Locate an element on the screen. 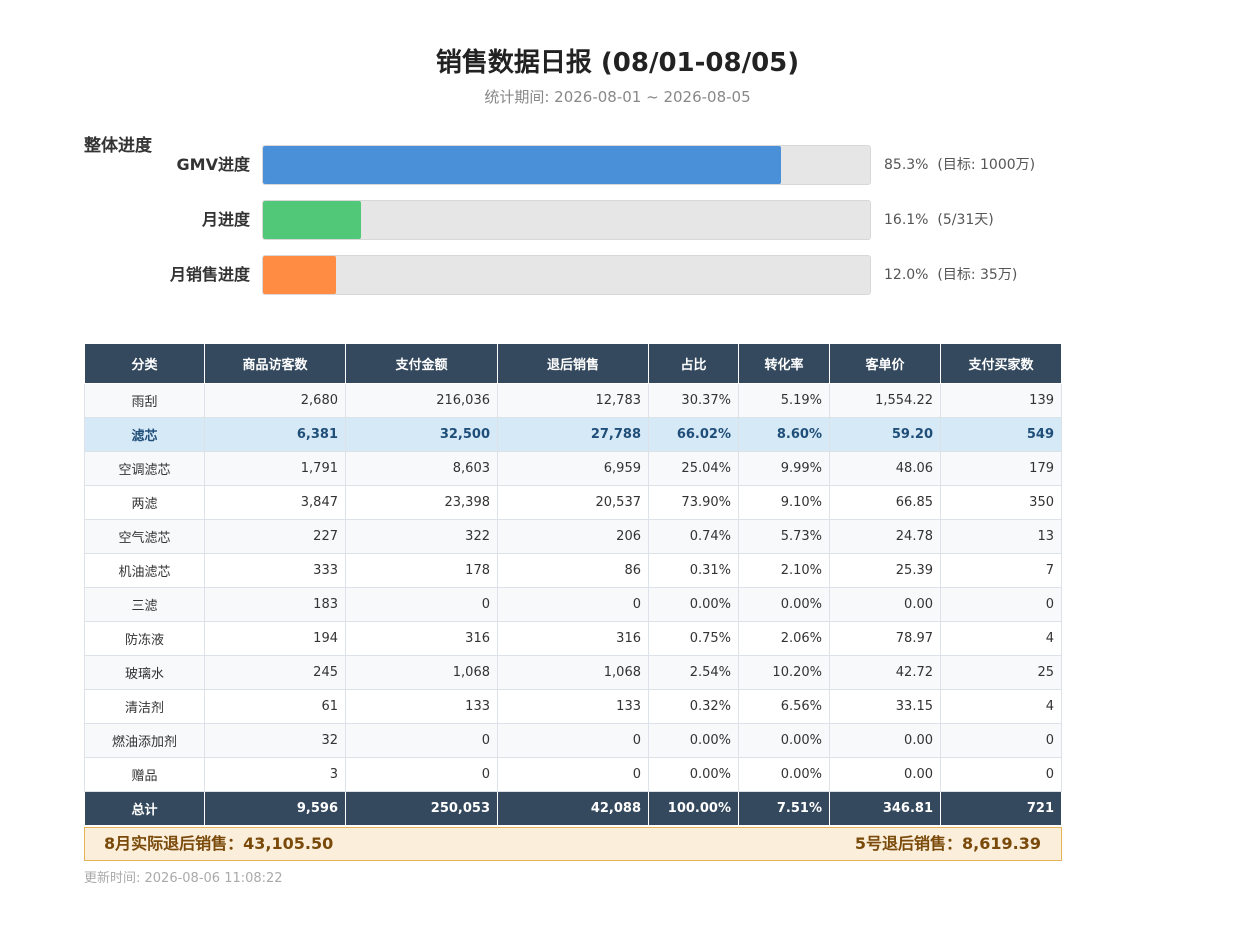  table-cell: 0.75% is located at coordinates (693, 638).